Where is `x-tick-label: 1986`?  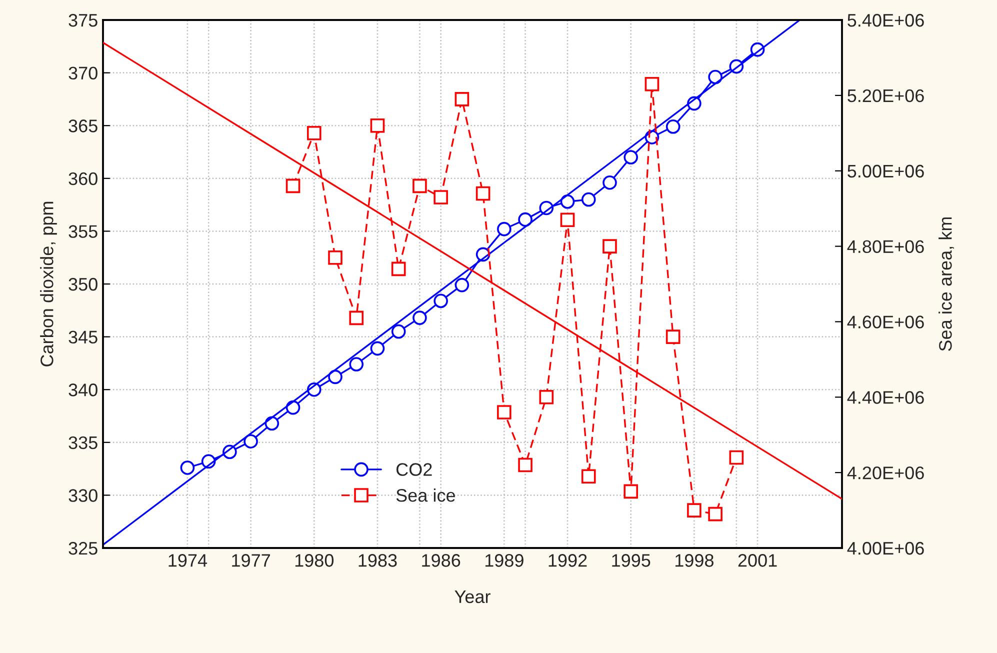
x-tick-label: 1986 is located at coordinates (441, 560).